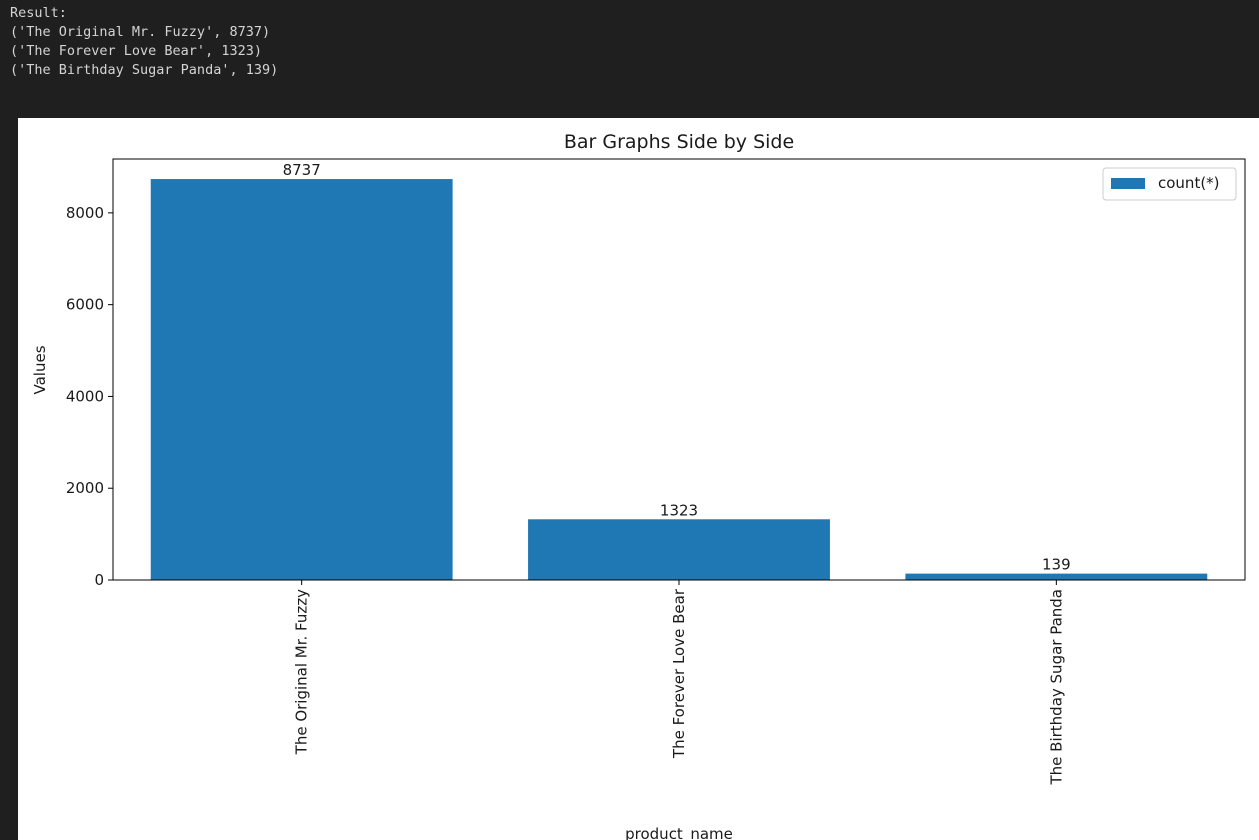 This screenshot has height=840, width=1259. Describe the element at coordinates (302, 672) in the screenshot. I see `x-tick-label: The Original Mr. Fuzzy` at that location.